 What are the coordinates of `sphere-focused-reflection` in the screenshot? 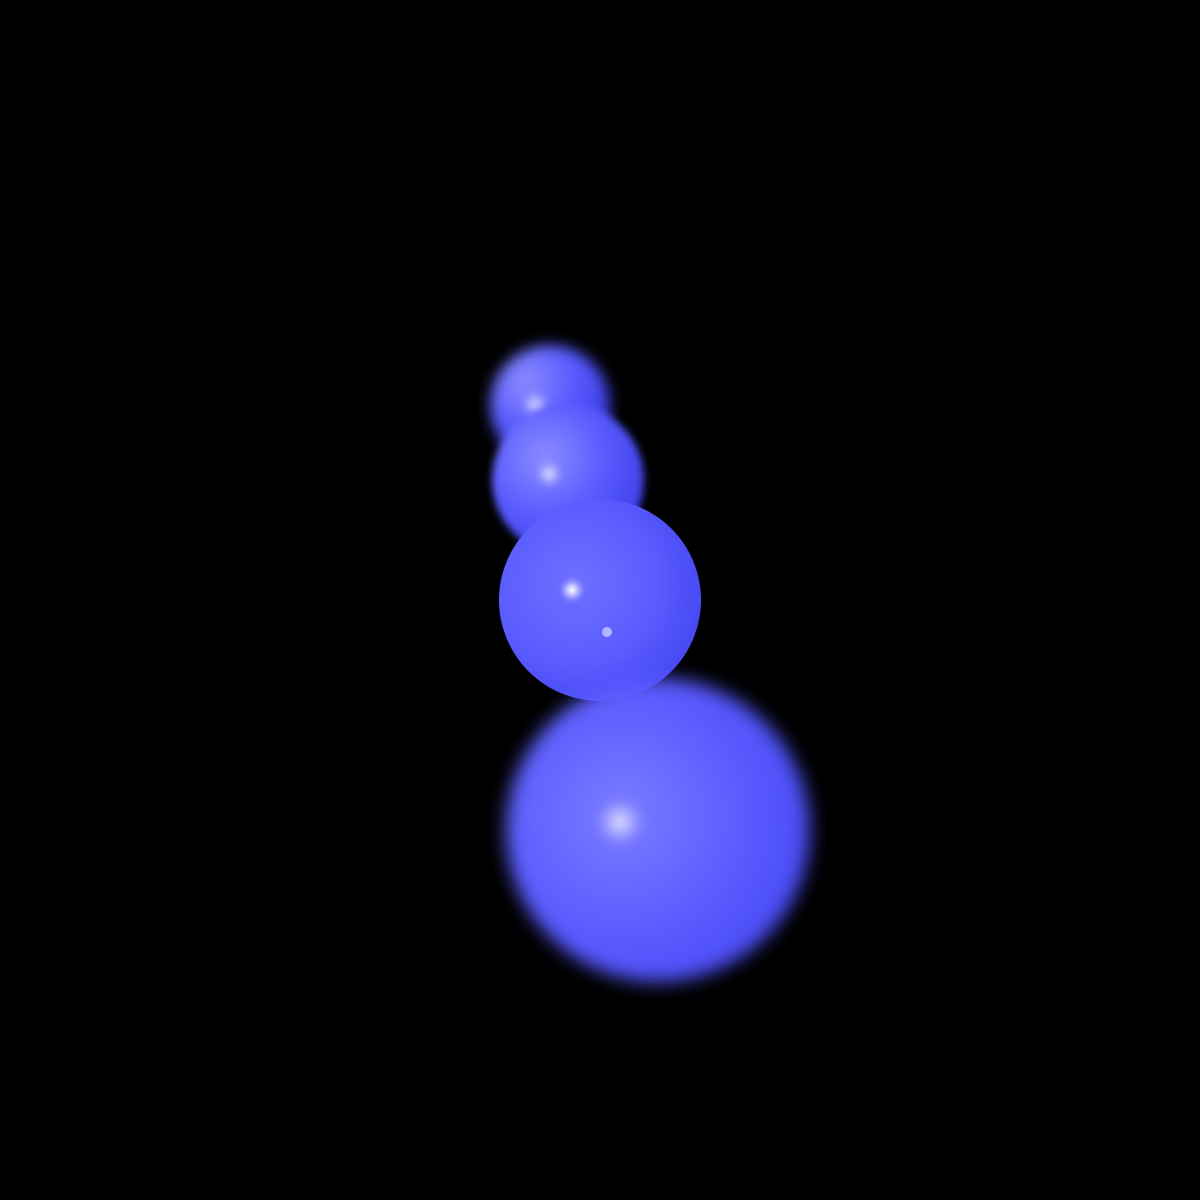 It's located at (607, 632).